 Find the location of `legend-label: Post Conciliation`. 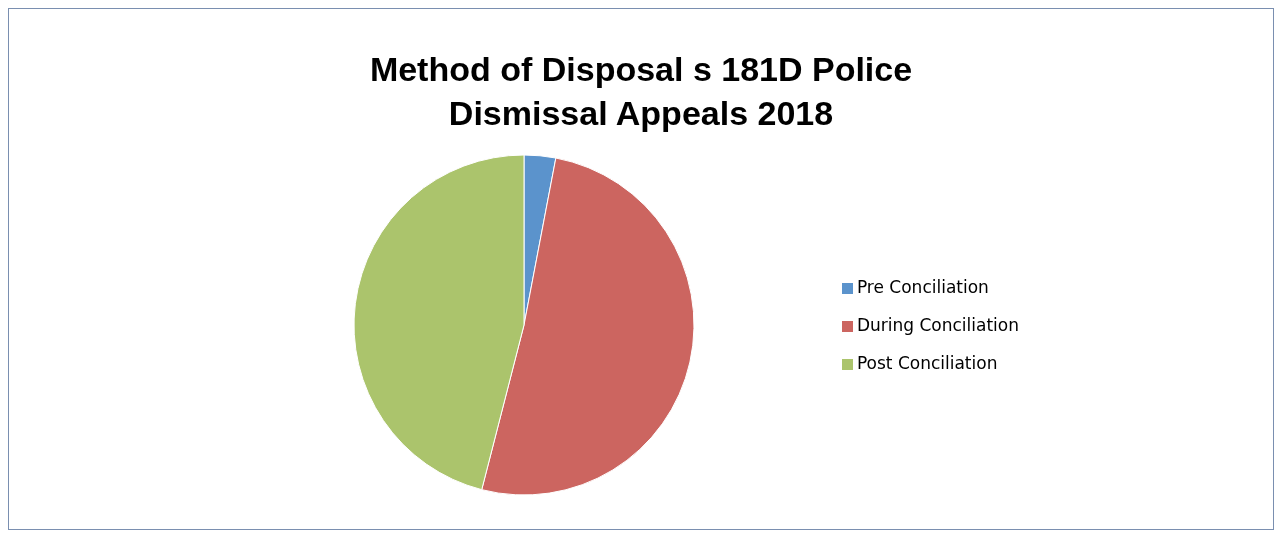

legend-label: Post Conciliation is located at coordinates (927, 363).